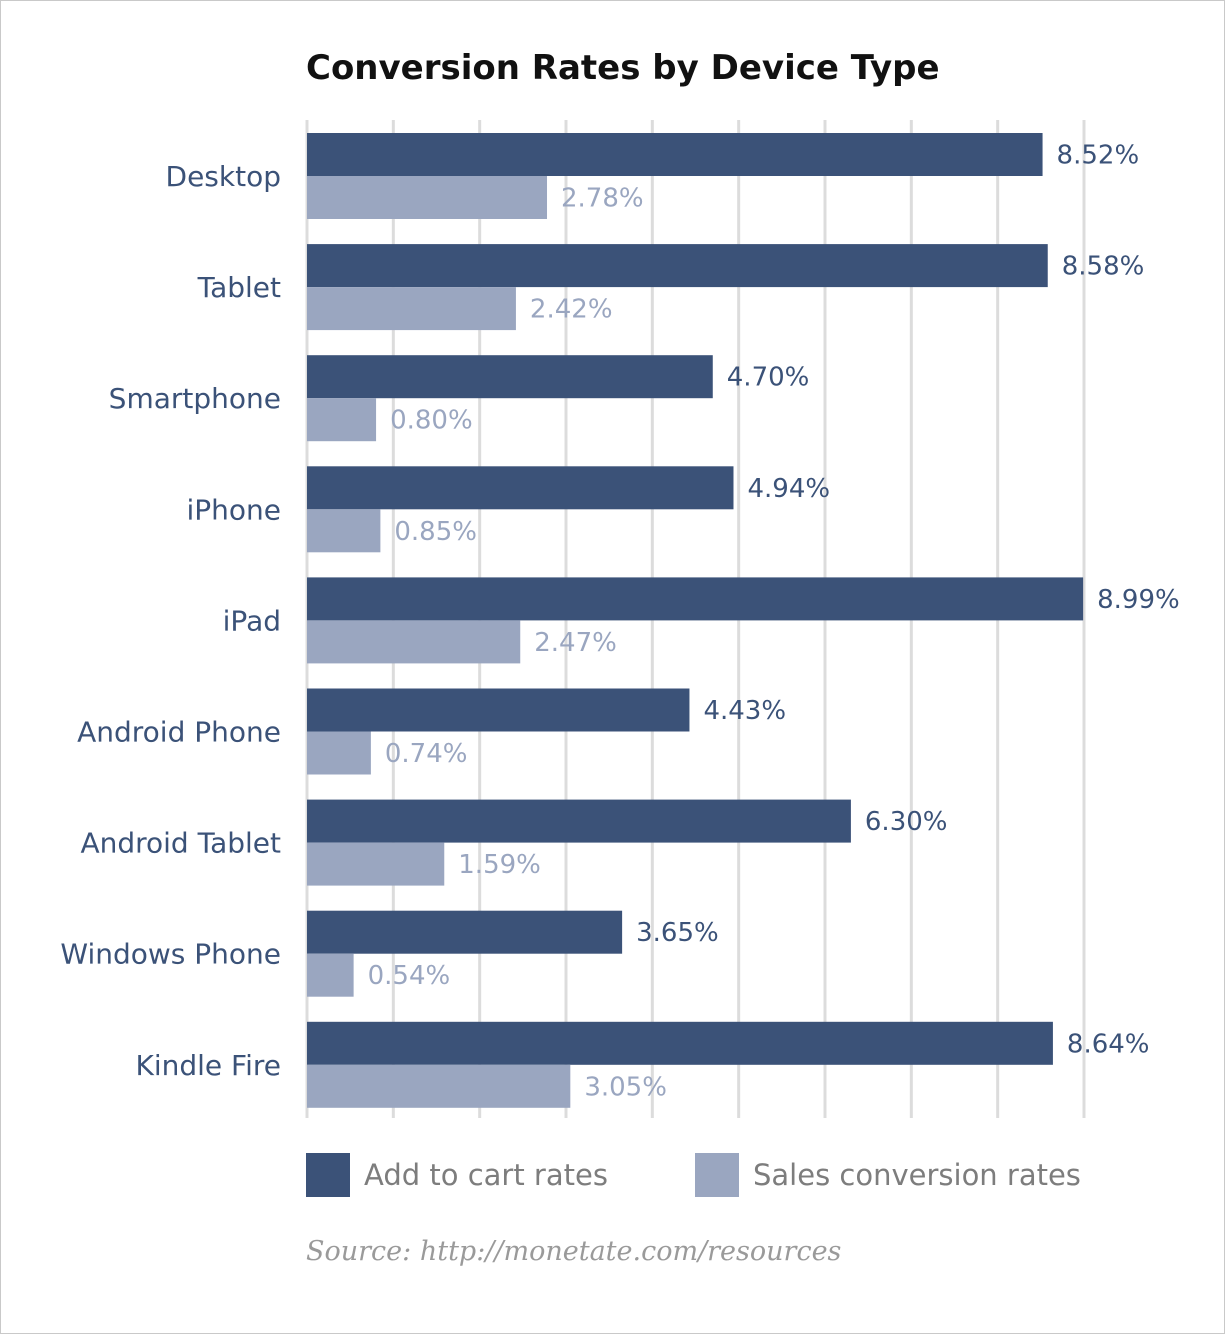  Describe the element at coordinates (602, 199) in the screenshot. I see `value-label-sales-conversion: 2.78%` at that location.